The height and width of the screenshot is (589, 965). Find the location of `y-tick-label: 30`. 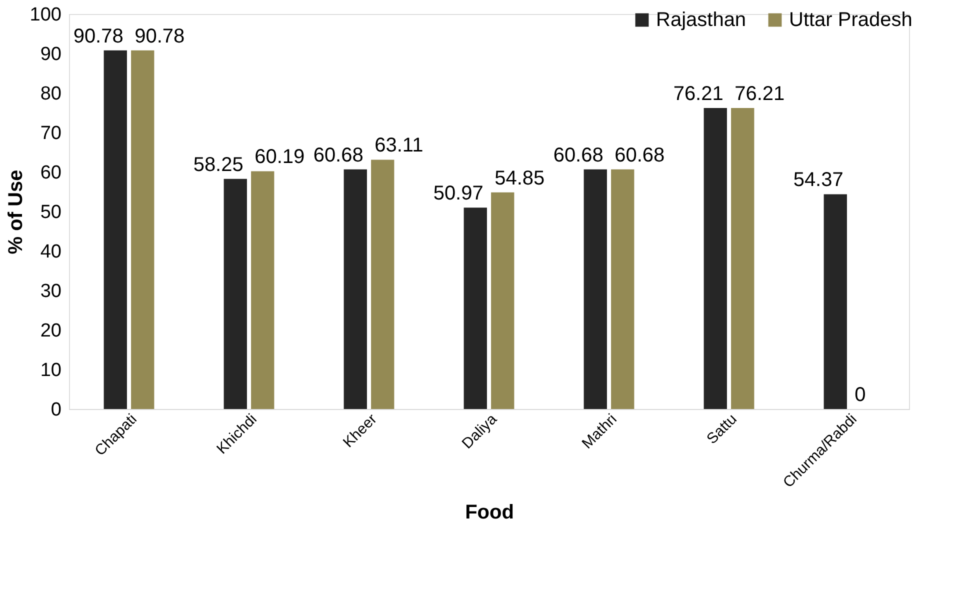

y-tick-label: 30 is located at coordinates (51, 291).